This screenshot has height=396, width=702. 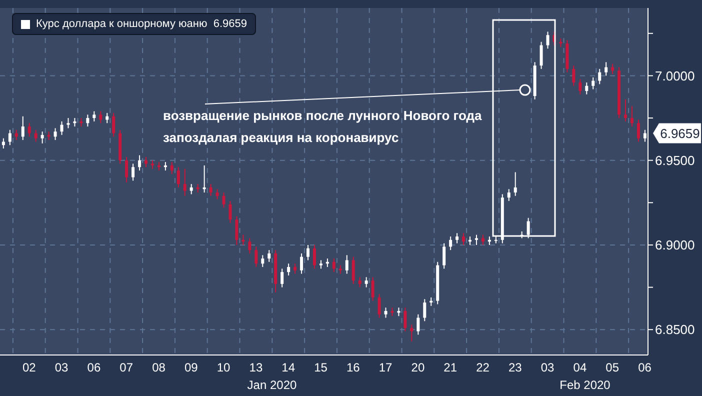 What do you see at coordinates (451, 367) in the screenshot?
I see `x-tick-label: 21` at bounding box center [451, 367].